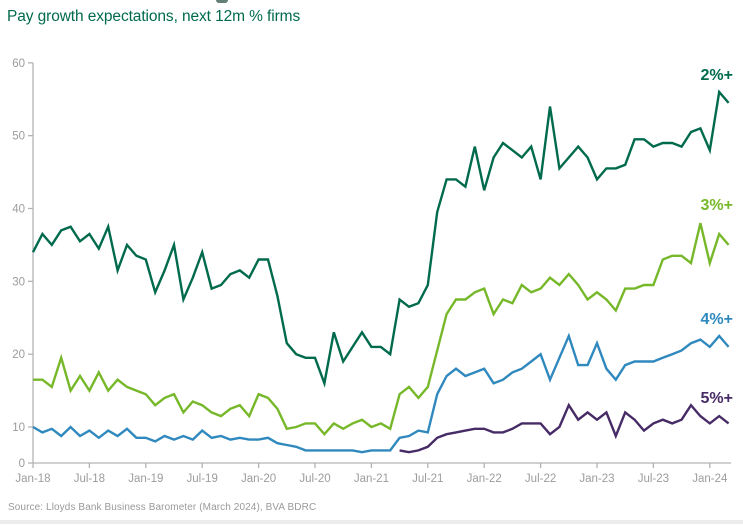 This screenshot has height=525, width=743. I want to click on y-tick-label: 40, so click(18, 210).